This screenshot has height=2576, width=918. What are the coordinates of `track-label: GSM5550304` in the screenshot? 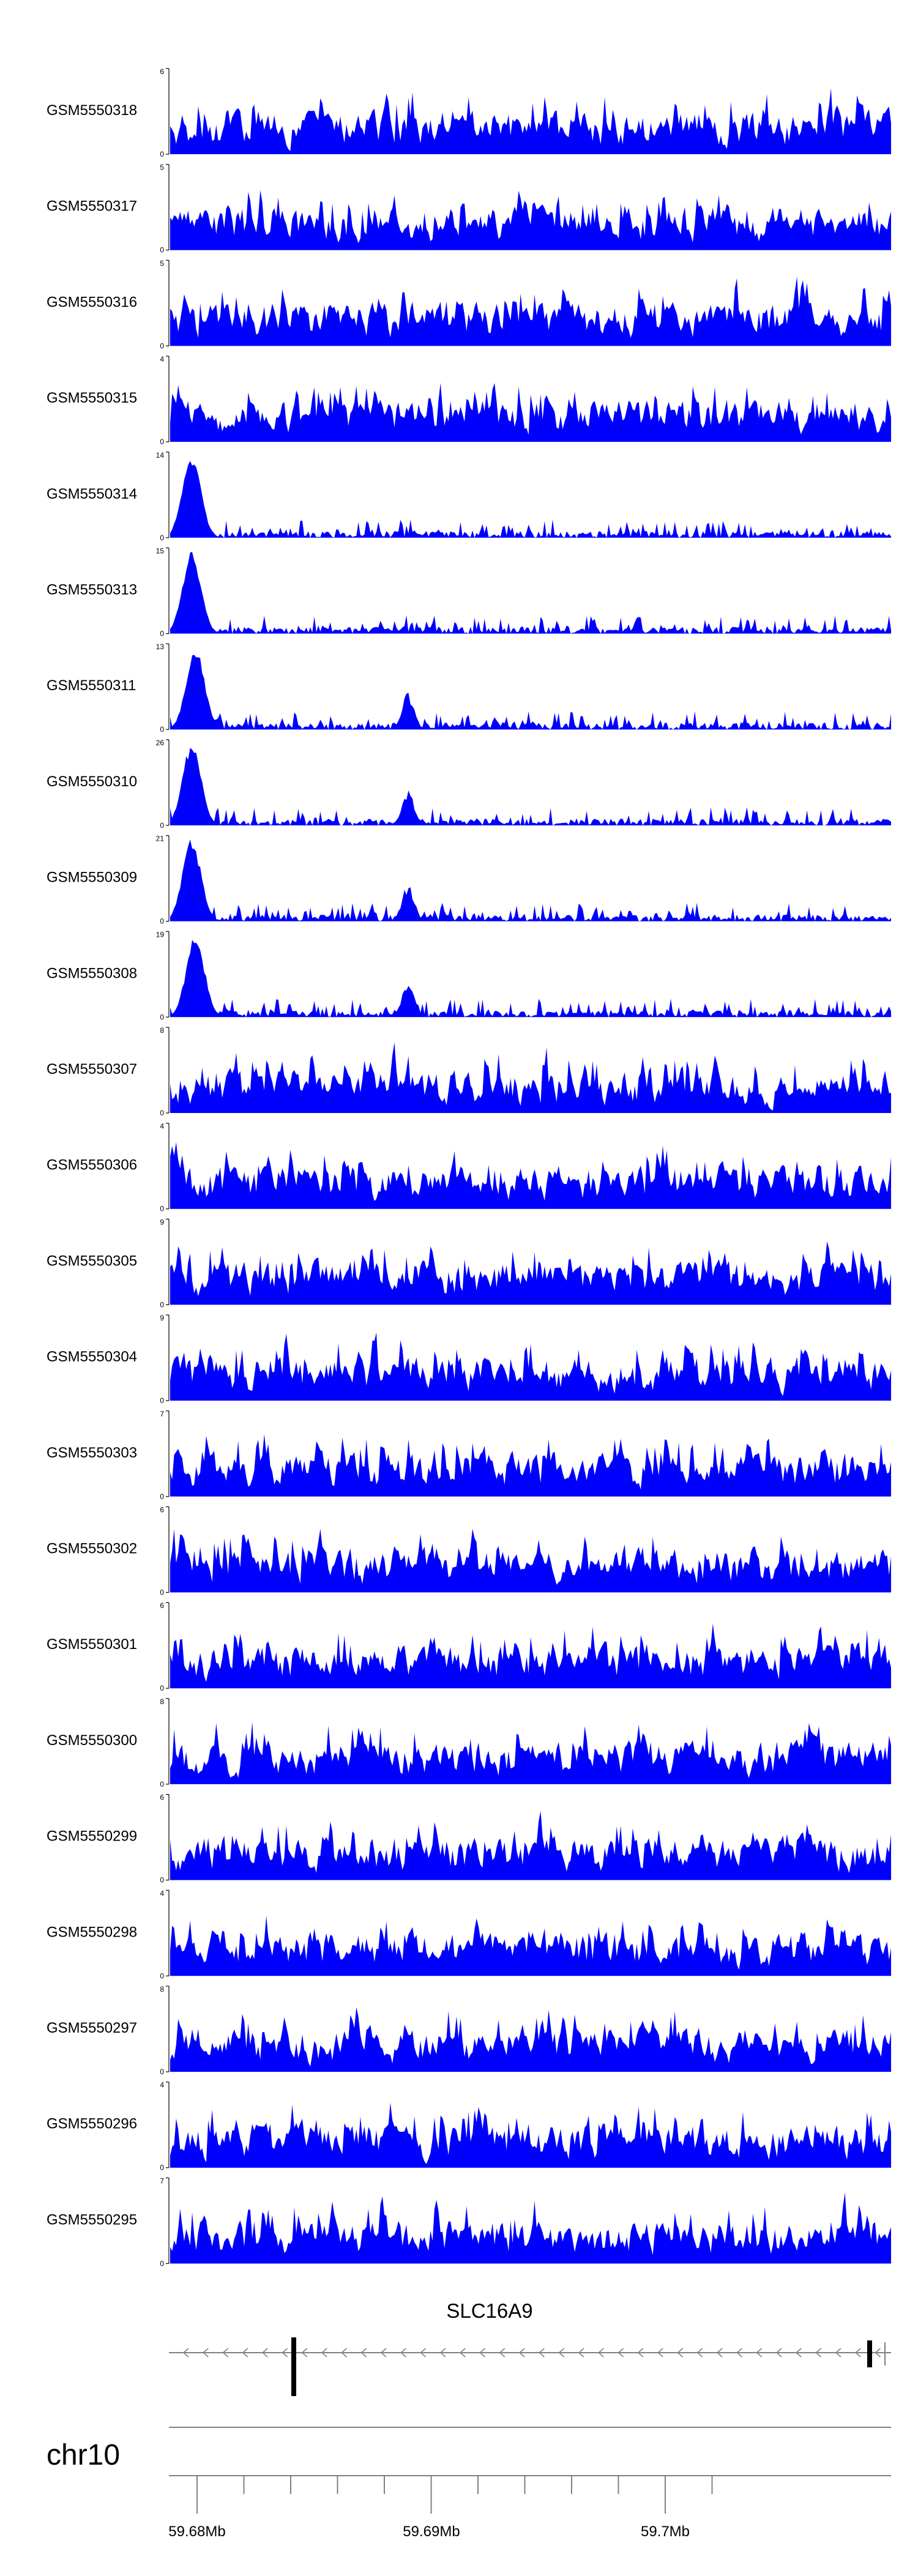 It's located at (92, 1357).